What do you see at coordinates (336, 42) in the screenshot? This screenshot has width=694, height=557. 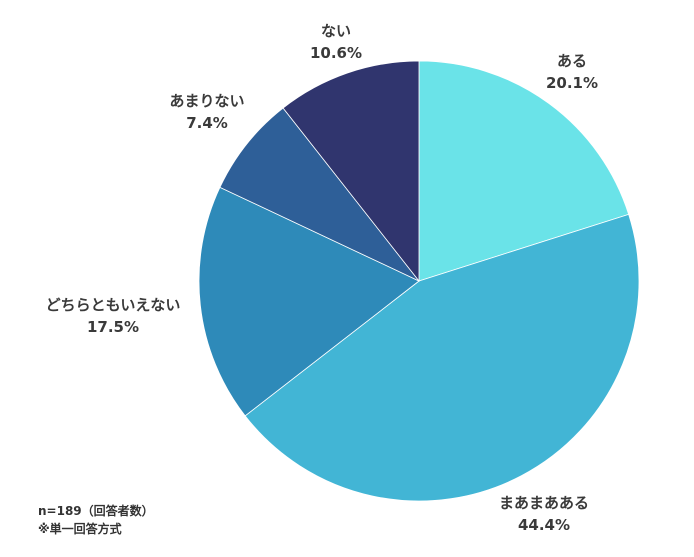 I see `slice-label-nai: ない 10.6%` at bounding box center [336, 42].